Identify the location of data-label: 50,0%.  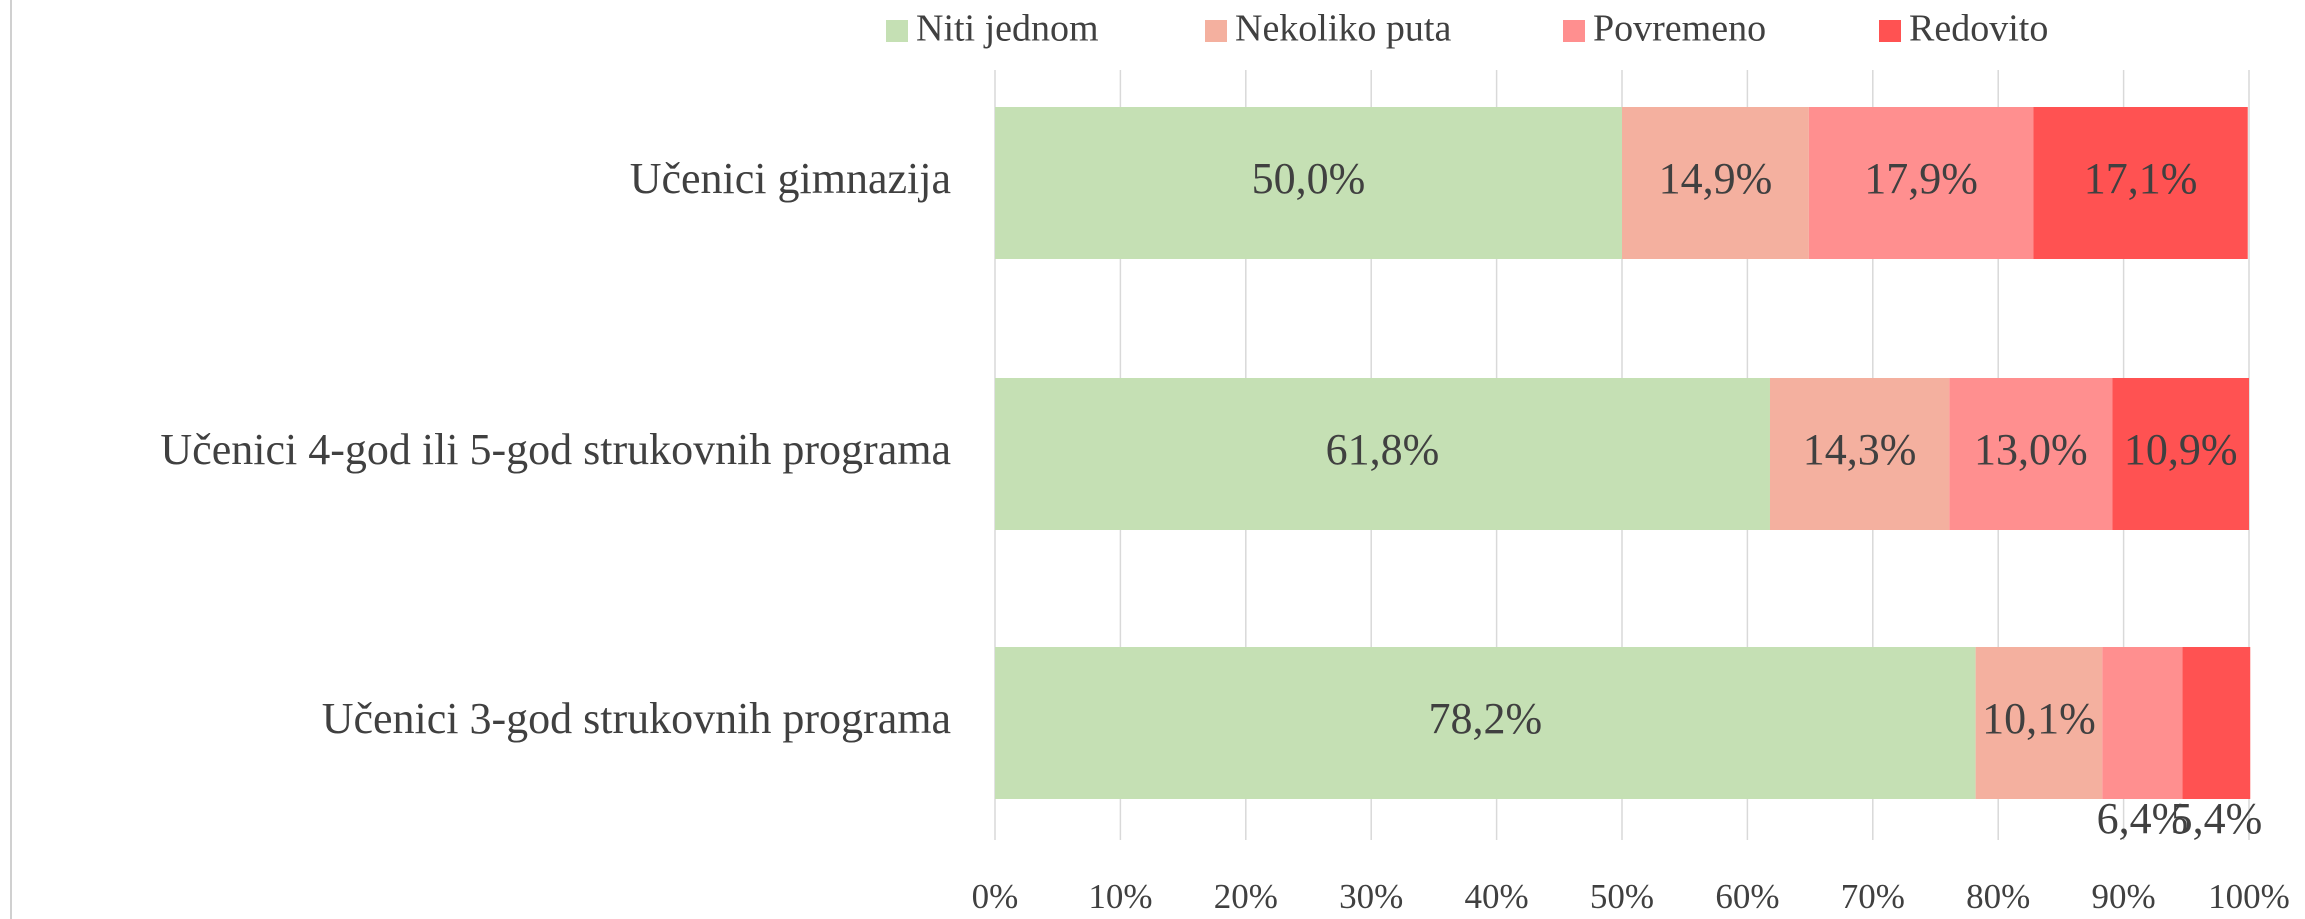
(1309, 178).